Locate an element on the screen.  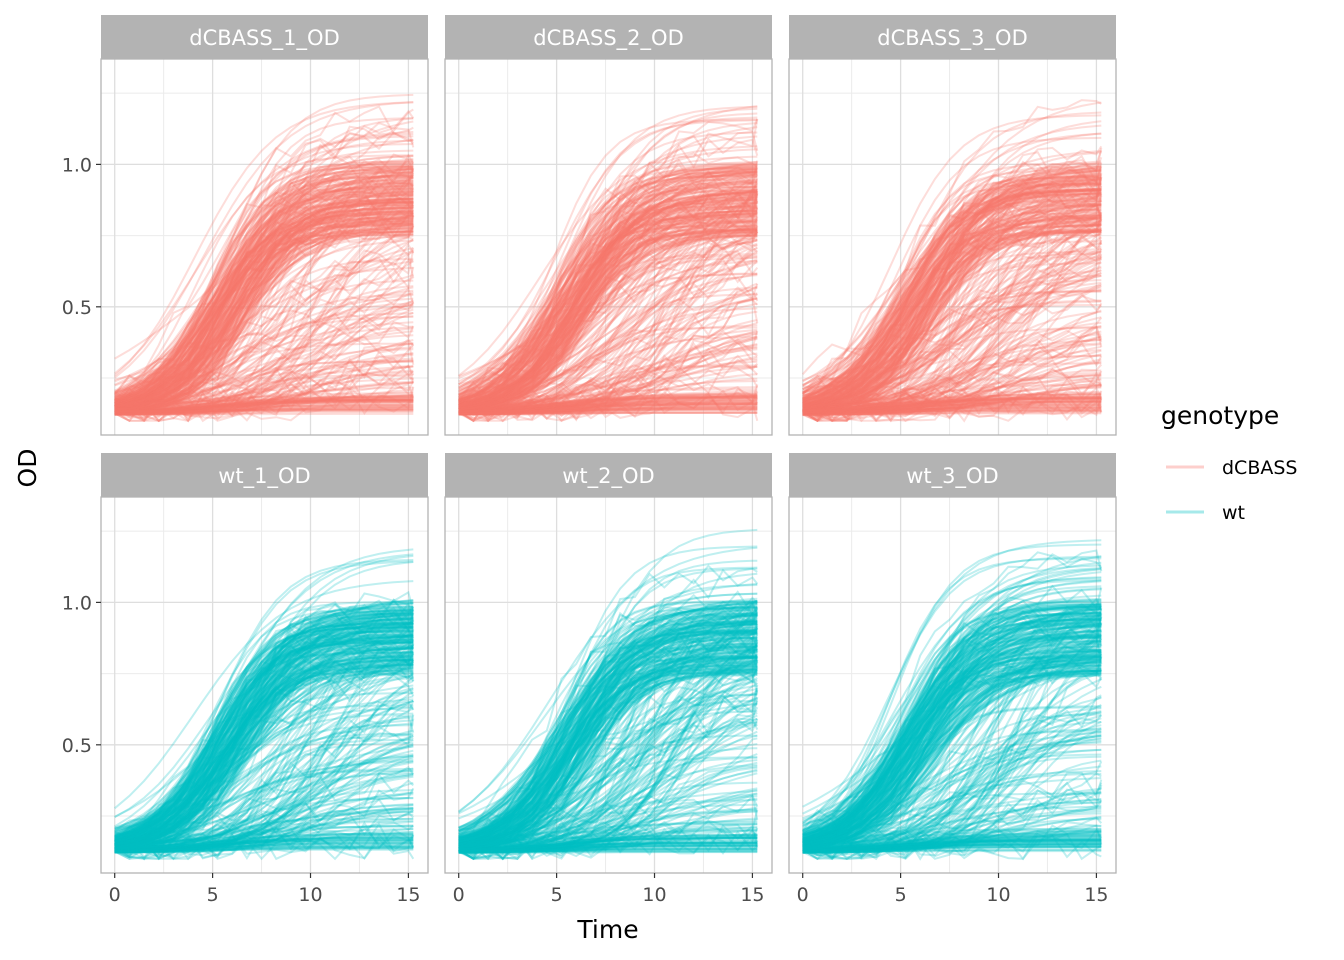
legend-title: genotype is located at coordinates (1220, 415).